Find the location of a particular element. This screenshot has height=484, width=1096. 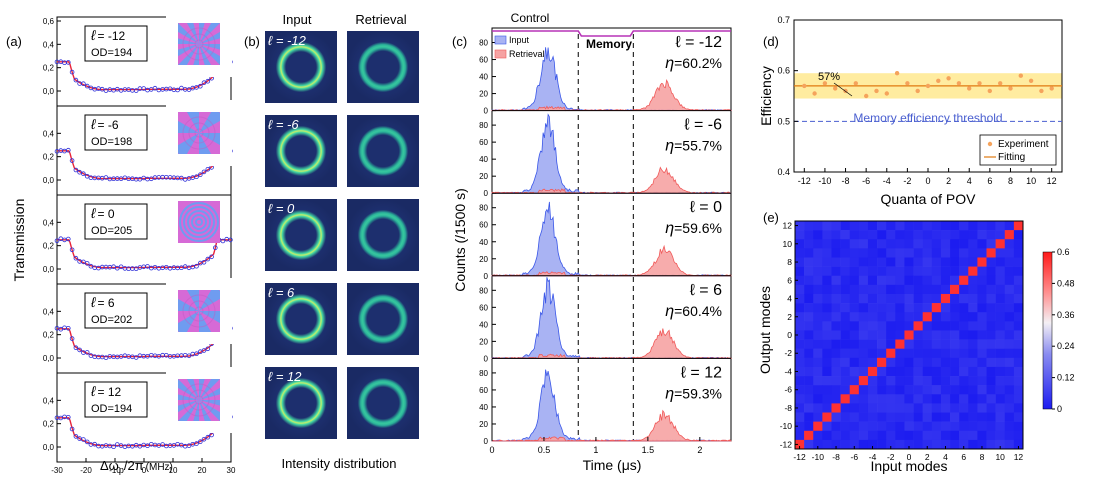

retrieval-histogram is located at coordinates (612, 343).